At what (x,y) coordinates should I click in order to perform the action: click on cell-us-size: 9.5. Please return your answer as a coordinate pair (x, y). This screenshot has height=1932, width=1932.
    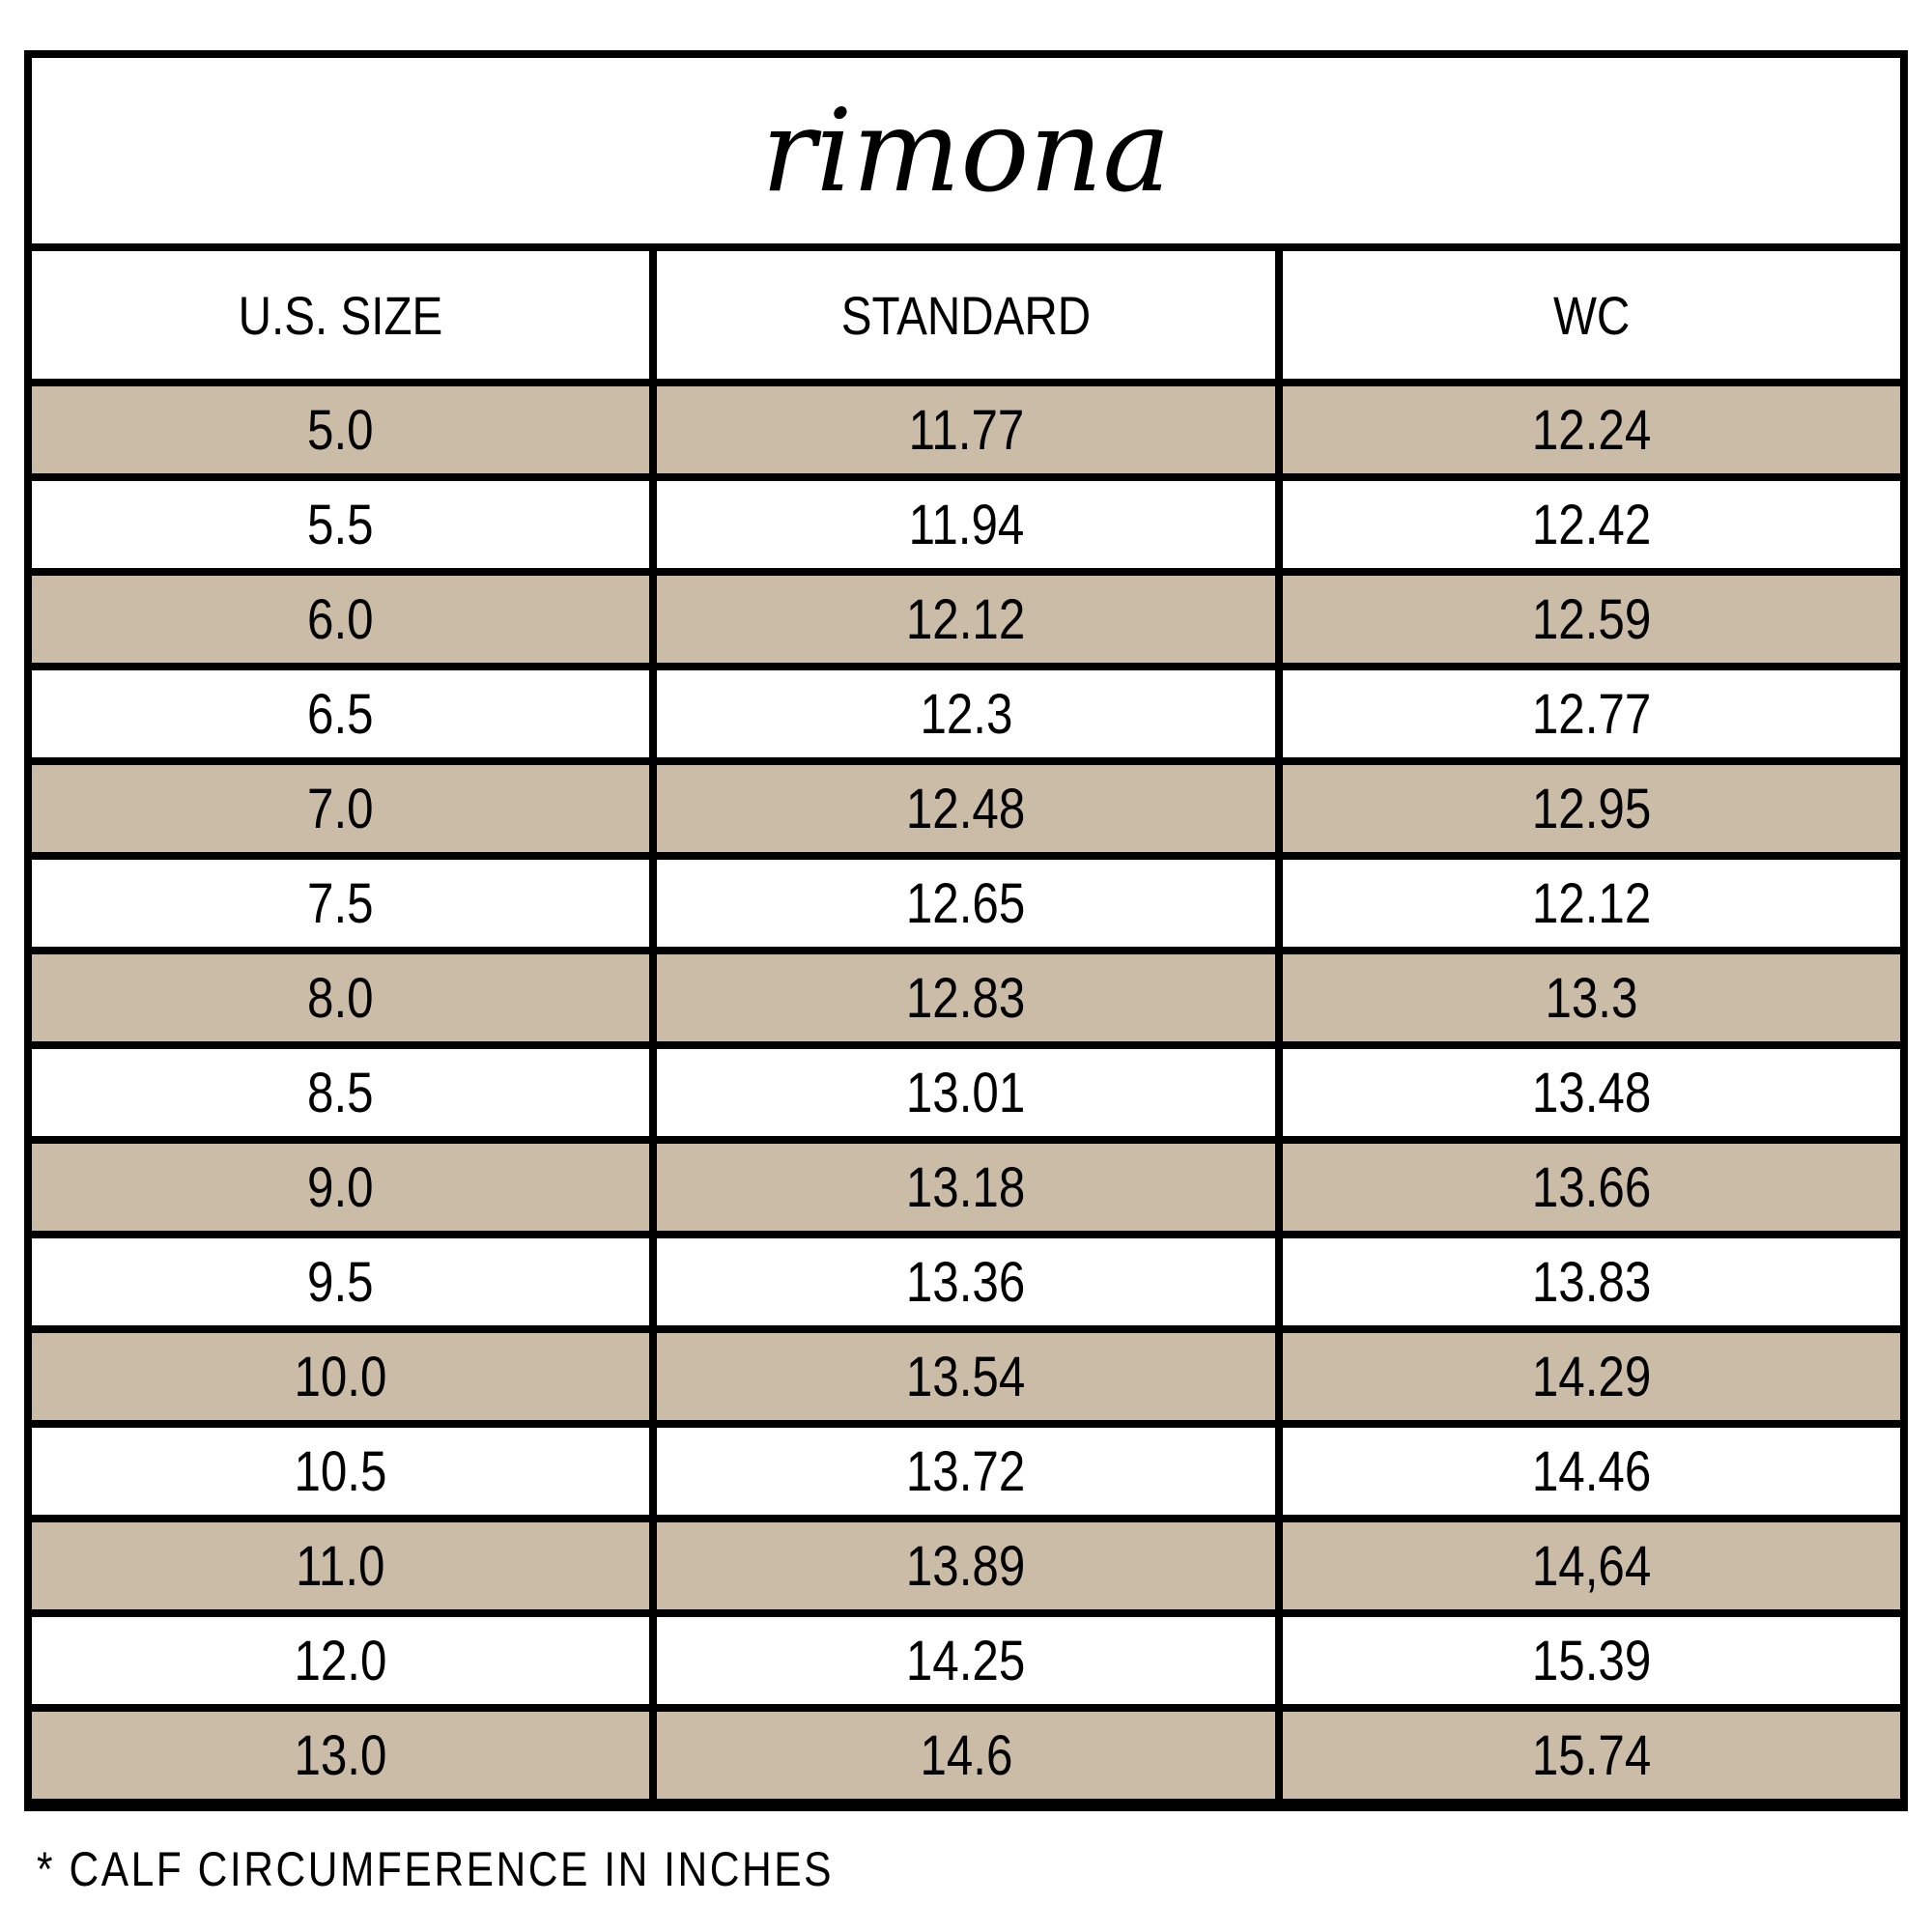
    Looking at the image, I should click on (340, 1282).